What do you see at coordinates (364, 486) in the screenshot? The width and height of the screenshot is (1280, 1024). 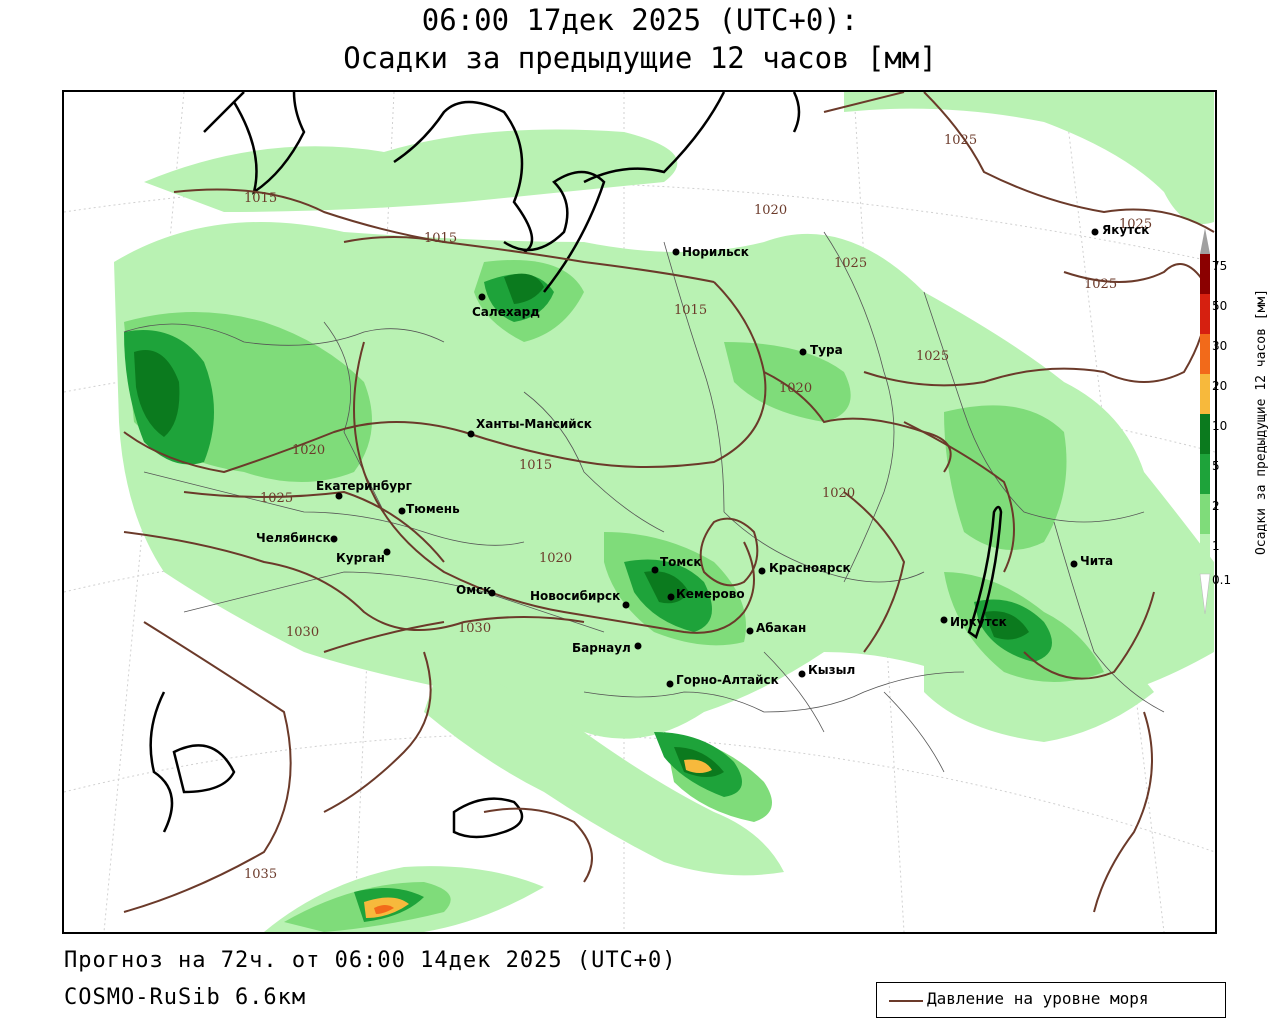 I see `city-label: Екатеринбург` at bounding box center [364, 486].